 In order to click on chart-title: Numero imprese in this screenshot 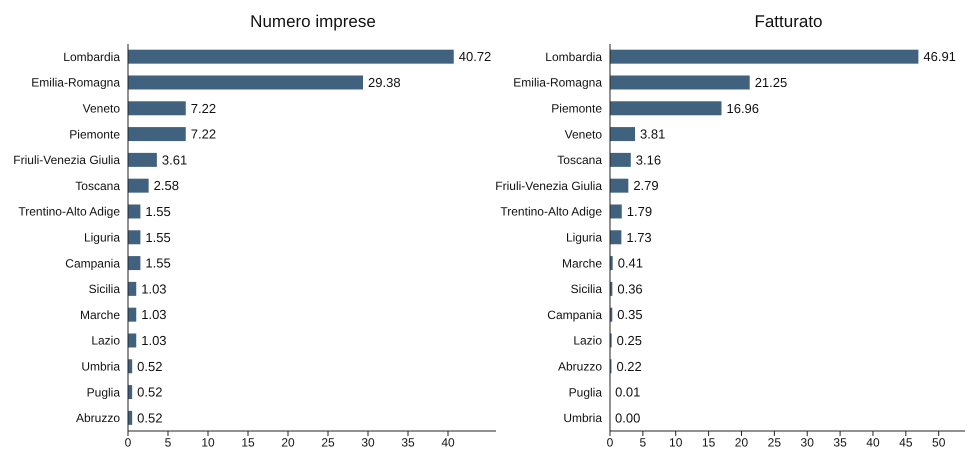, I will do `click(313, 22)`.